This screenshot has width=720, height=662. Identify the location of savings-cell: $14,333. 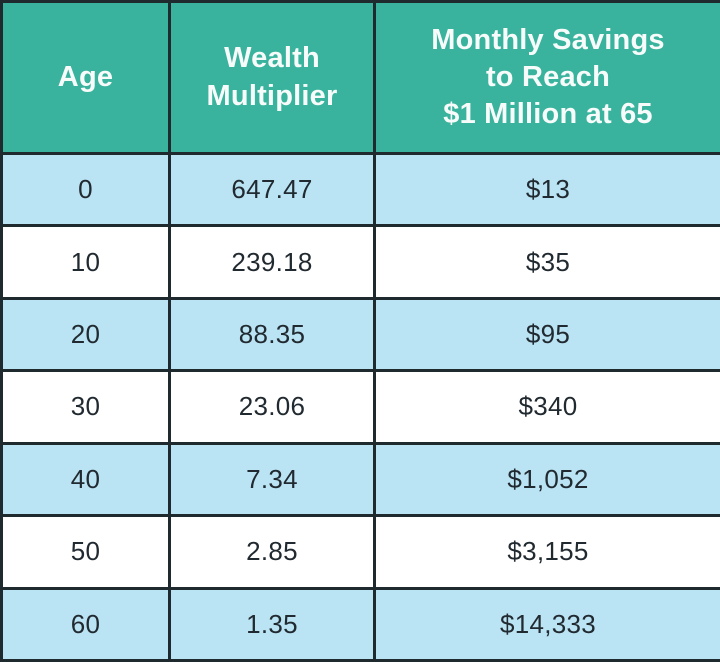
(546, 624).